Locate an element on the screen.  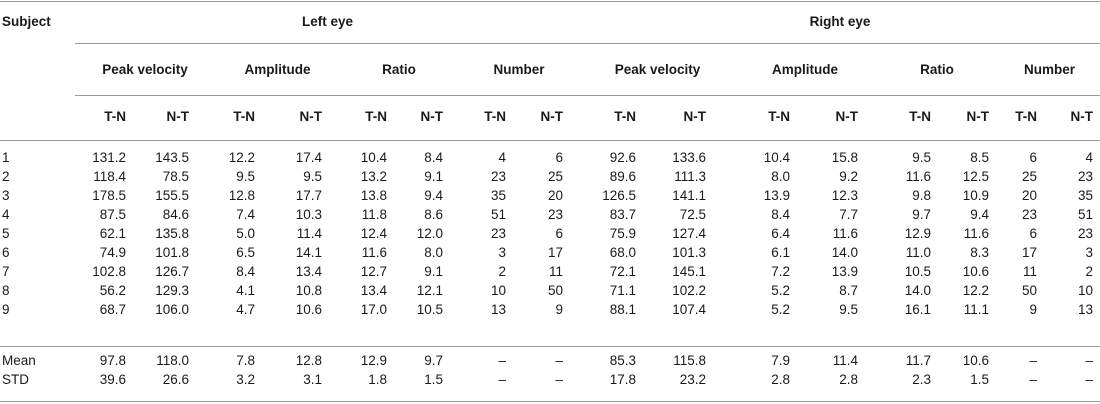
table-row-cell: 72.5 is located at coordinates (692, 214).